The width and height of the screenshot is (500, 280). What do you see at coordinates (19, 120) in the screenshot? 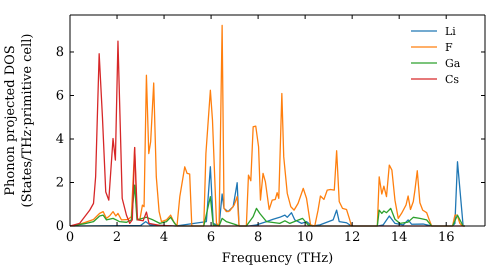
I see `y-axis-title: Phonon projected DOS (States/THz·primitive cell)` at bounding box center [19, 120].